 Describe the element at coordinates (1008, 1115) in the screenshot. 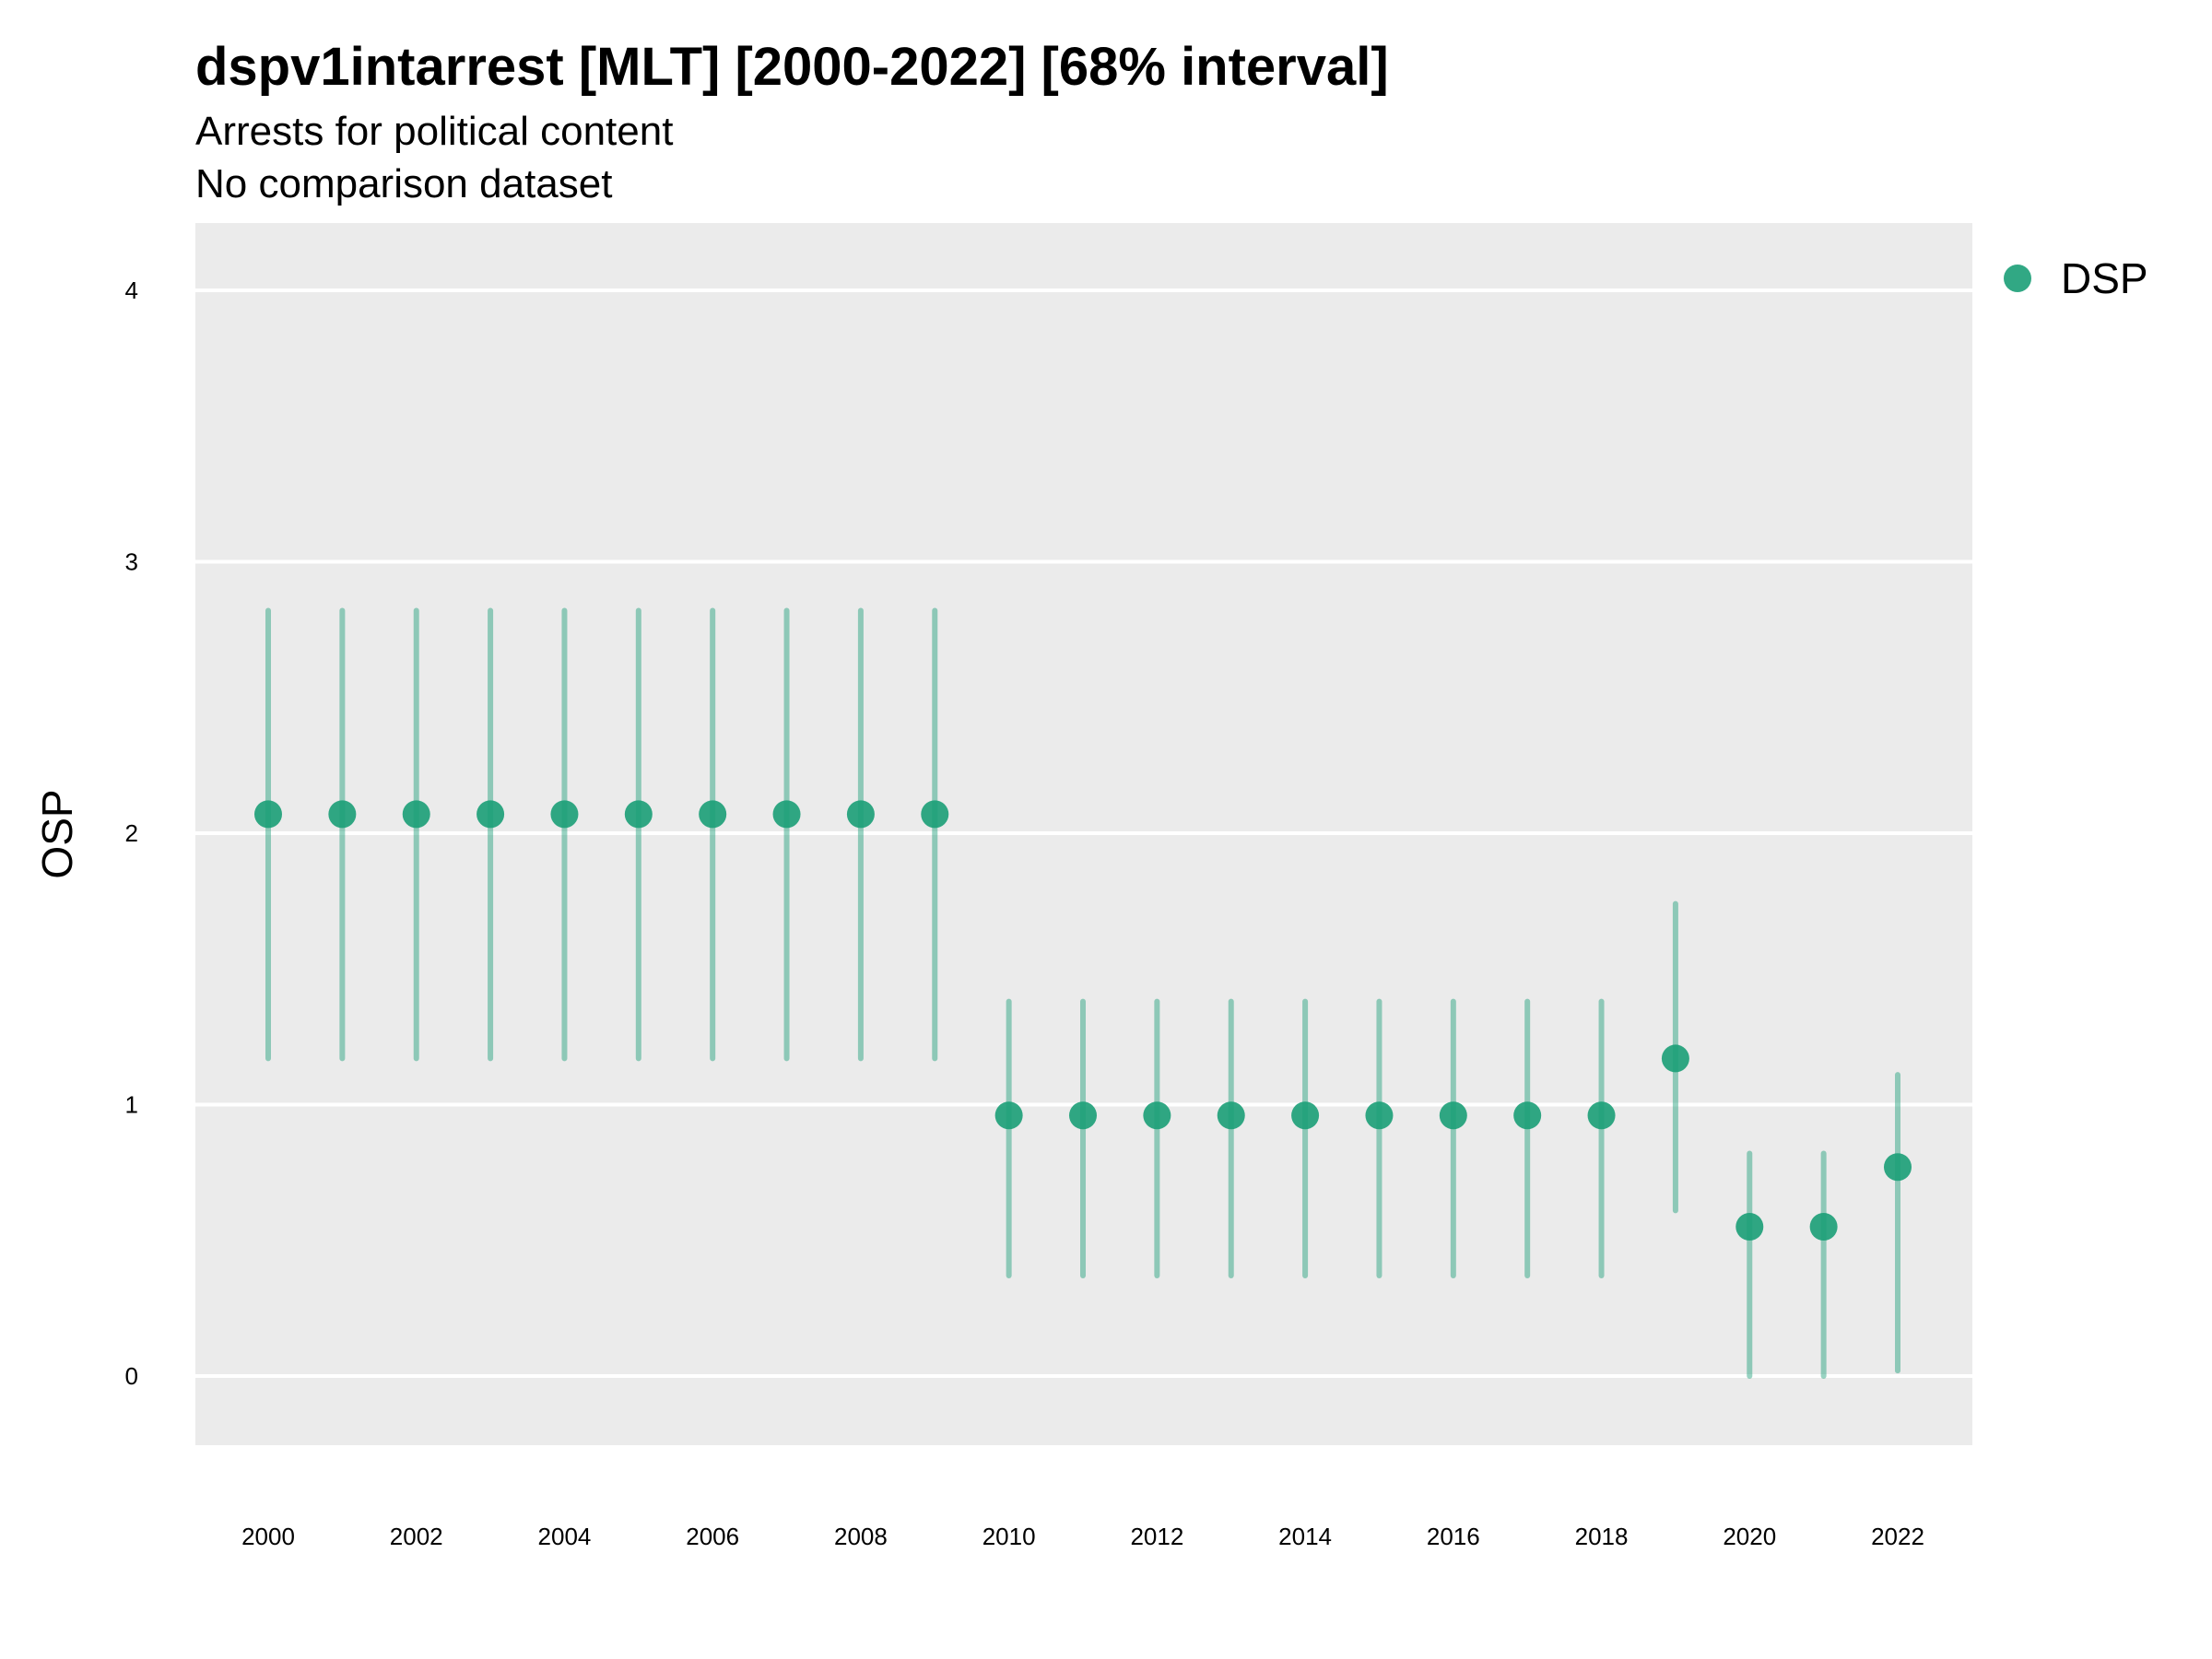

I see `data-point-2010` at that location.